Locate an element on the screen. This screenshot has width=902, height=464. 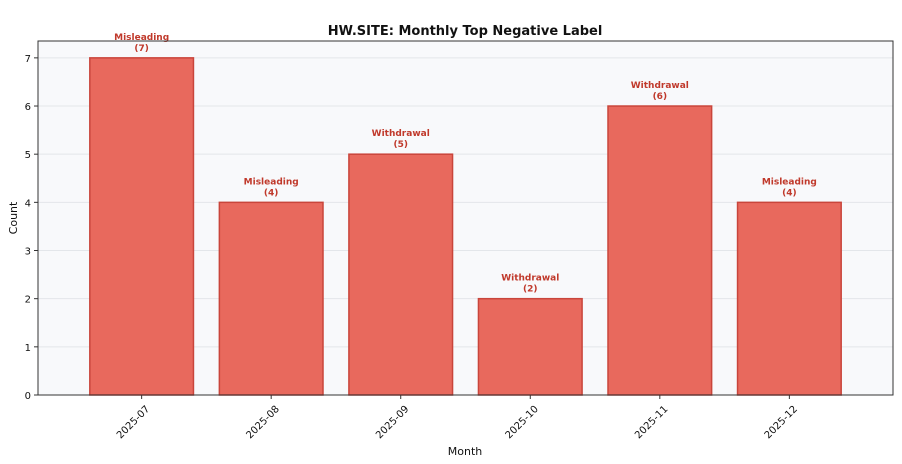
chart-title: HW.SITE: Monthly Top Negative Label is located at coordinates (465, 31).